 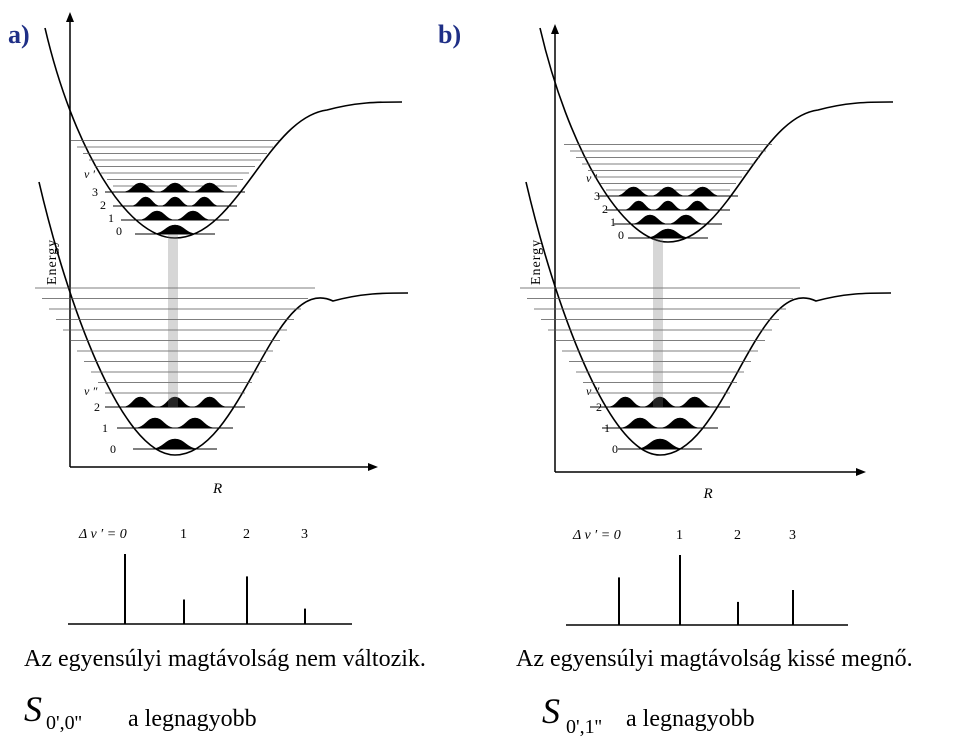 What do you see at coordinates (64, 723) in the screenshot?
I see `panel-a-symbol-subscript: 0',0''` at bounding box center [64, 723].